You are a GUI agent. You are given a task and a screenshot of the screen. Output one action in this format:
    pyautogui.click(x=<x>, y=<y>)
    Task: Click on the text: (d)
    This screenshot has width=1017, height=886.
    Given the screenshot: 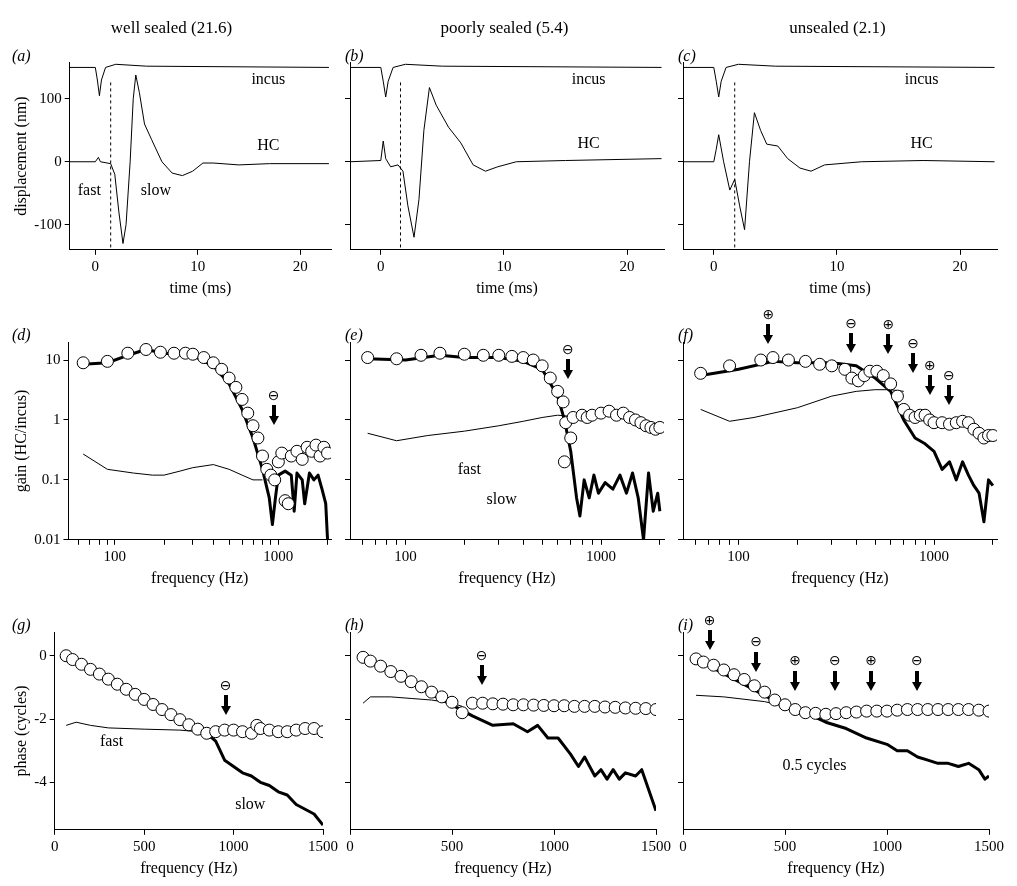 What is the action you would take?
    pyautogui.click(x=21, y=335)
    